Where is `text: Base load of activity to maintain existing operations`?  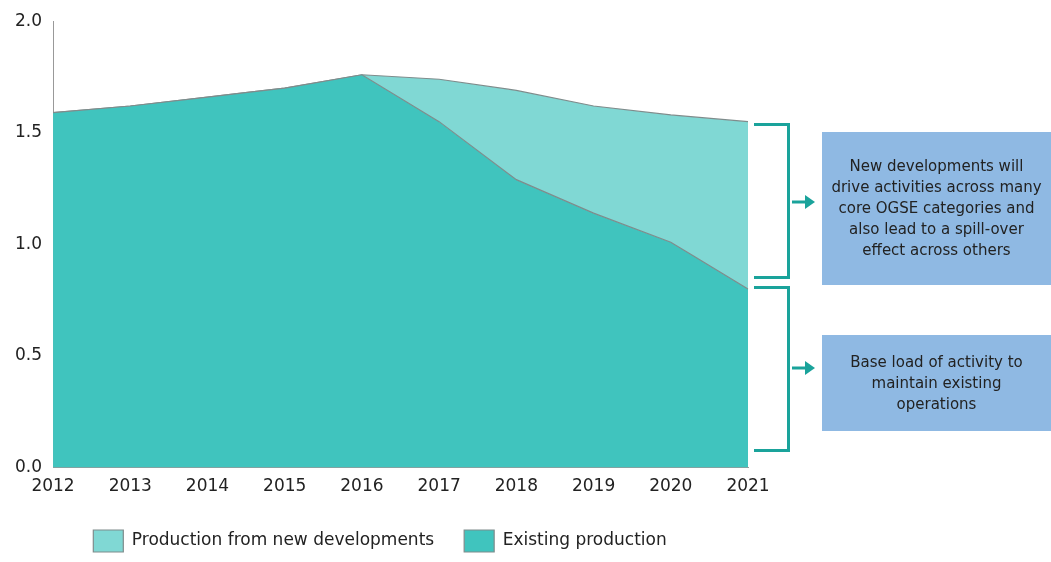 text: Base load of activity to maintain existing operations is located at coordinates (936, 383).